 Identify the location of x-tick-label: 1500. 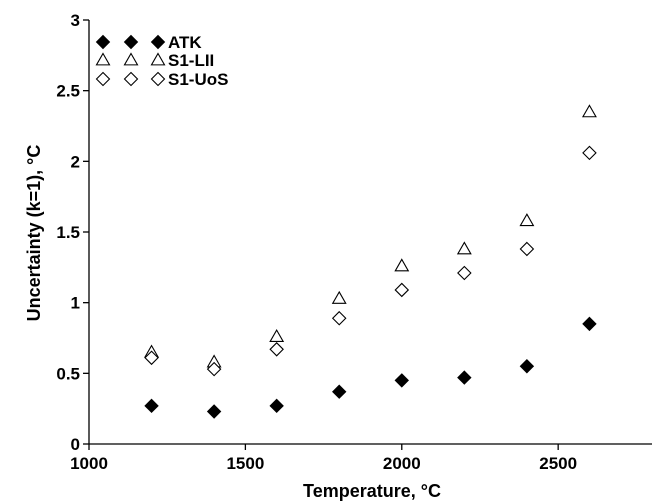
(245, 463).